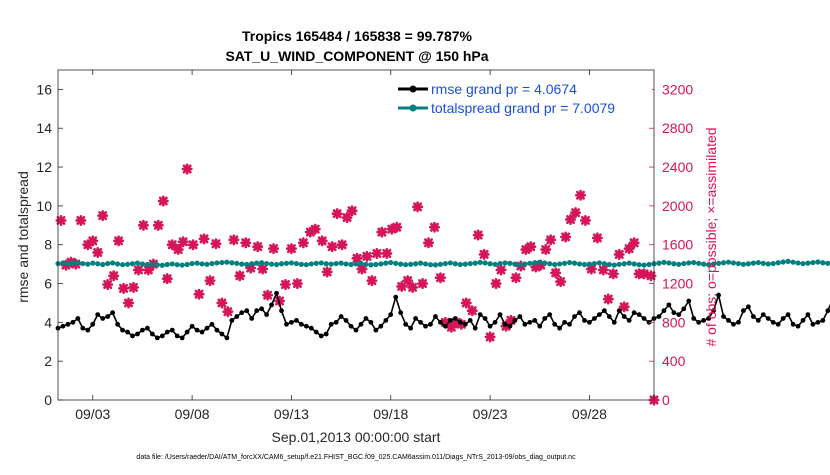 The width and height of the screenshot is (830, 475). I want to click on legend-rmse-marker, so click(413, 89).